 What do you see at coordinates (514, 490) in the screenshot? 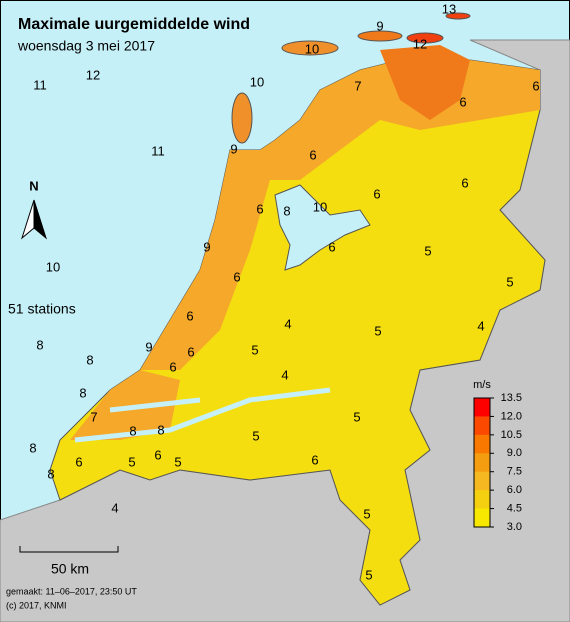
I see `legend-tick-label: 6.0` at bounding box center [514, 490].